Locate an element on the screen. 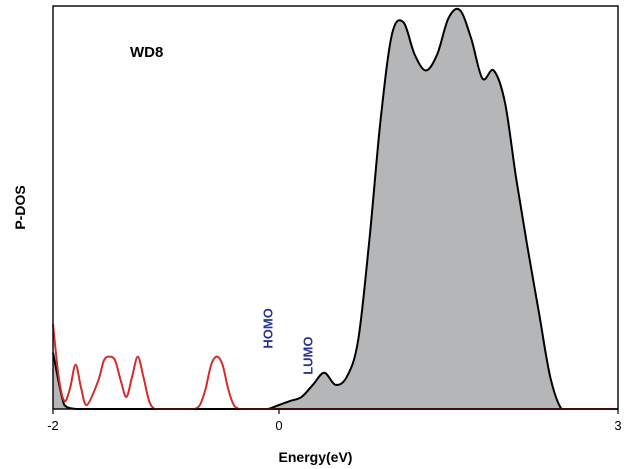 This screenshot has height=469, width=625. annotation-homo: HOMO is located at coordinates (268, 328).